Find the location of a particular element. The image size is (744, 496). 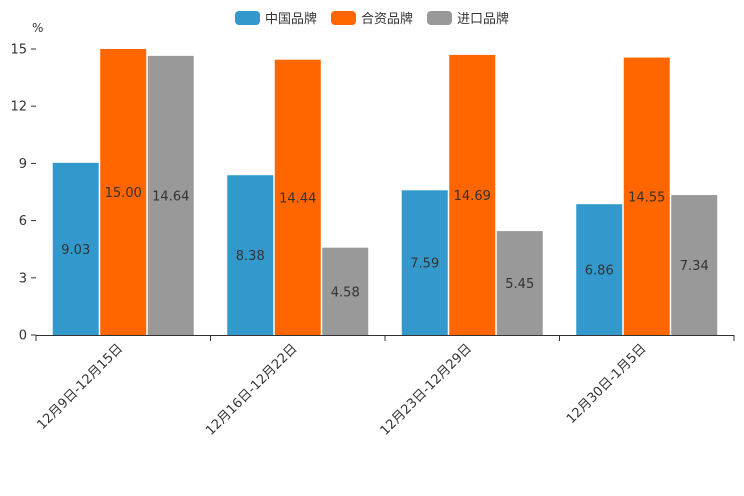

x-tick-label: 12月9日-12月15日 is located at coordinates (80, 387).